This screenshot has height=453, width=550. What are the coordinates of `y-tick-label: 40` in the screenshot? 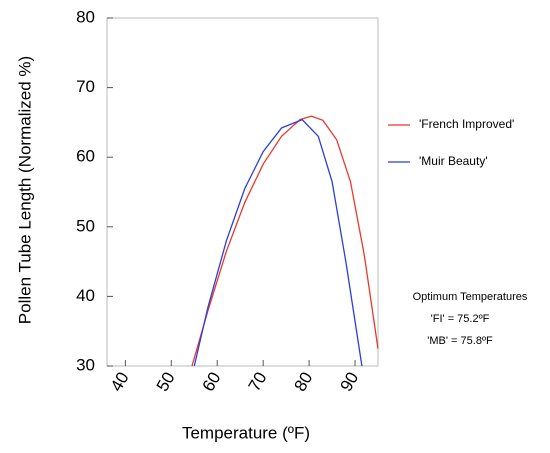 It's located at (85, 295).